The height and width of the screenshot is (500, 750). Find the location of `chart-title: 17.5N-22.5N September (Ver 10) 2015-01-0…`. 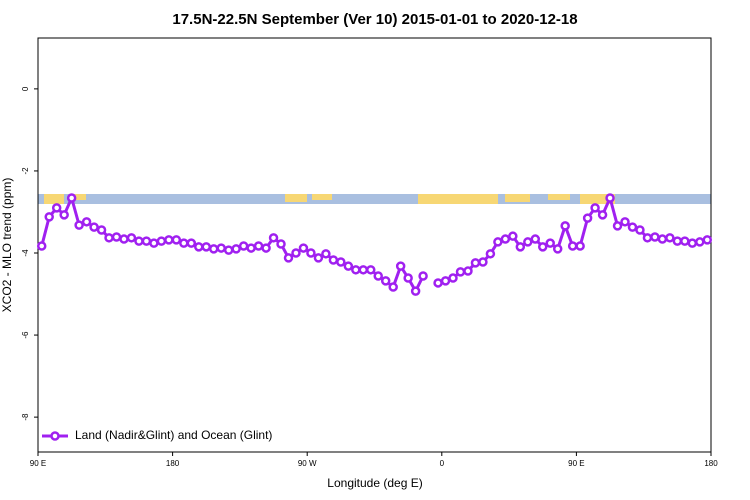

chart-title: 17.5N-22.5N September (Ver 10) 2015-01-0… is located at coordinates (374, 19).